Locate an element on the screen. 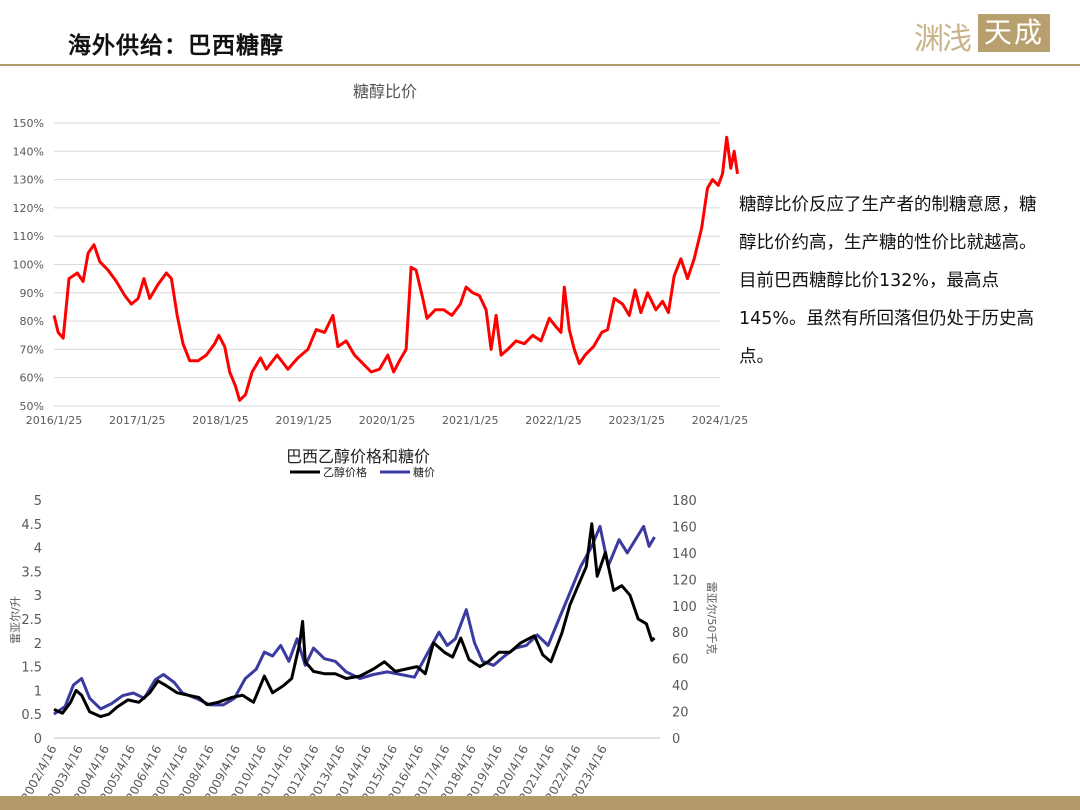  chart1-xtick-label: 2024/1/25 is located at coordinates (720, 420).